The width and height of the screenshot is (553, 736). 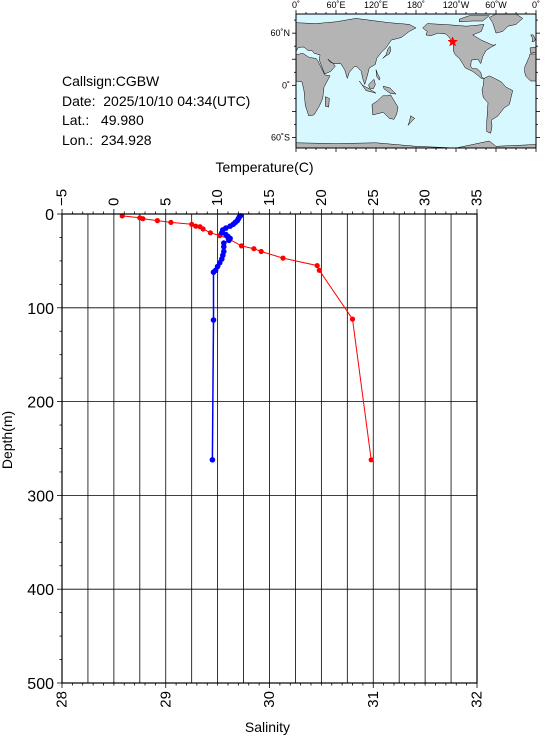 What do you see at coordinates (425, 197) in the screenshot?
I see `top-tick-label: 30` at bounding box center [425, 197].